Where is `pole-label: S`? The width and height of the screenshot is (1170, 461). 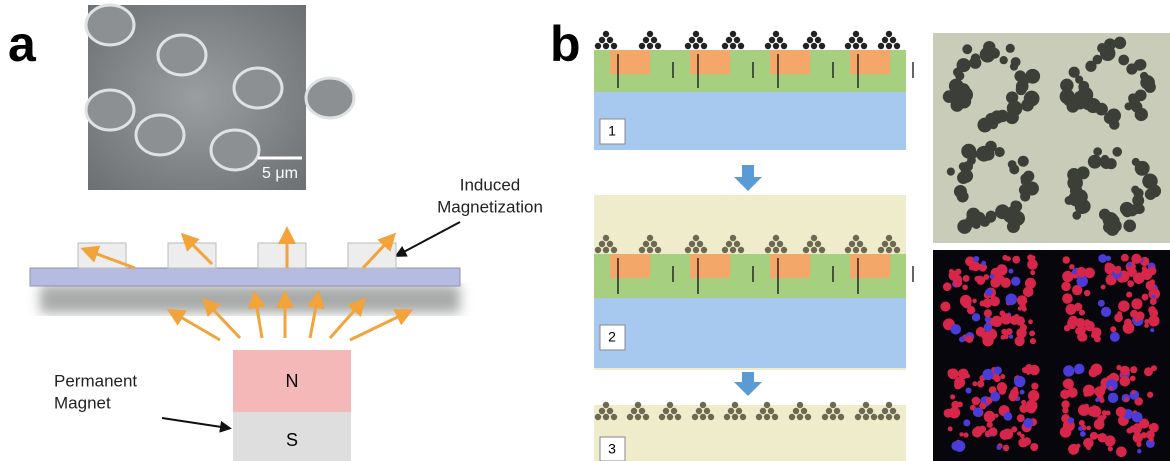
pole-label: S is located at coordinates (292, 440).